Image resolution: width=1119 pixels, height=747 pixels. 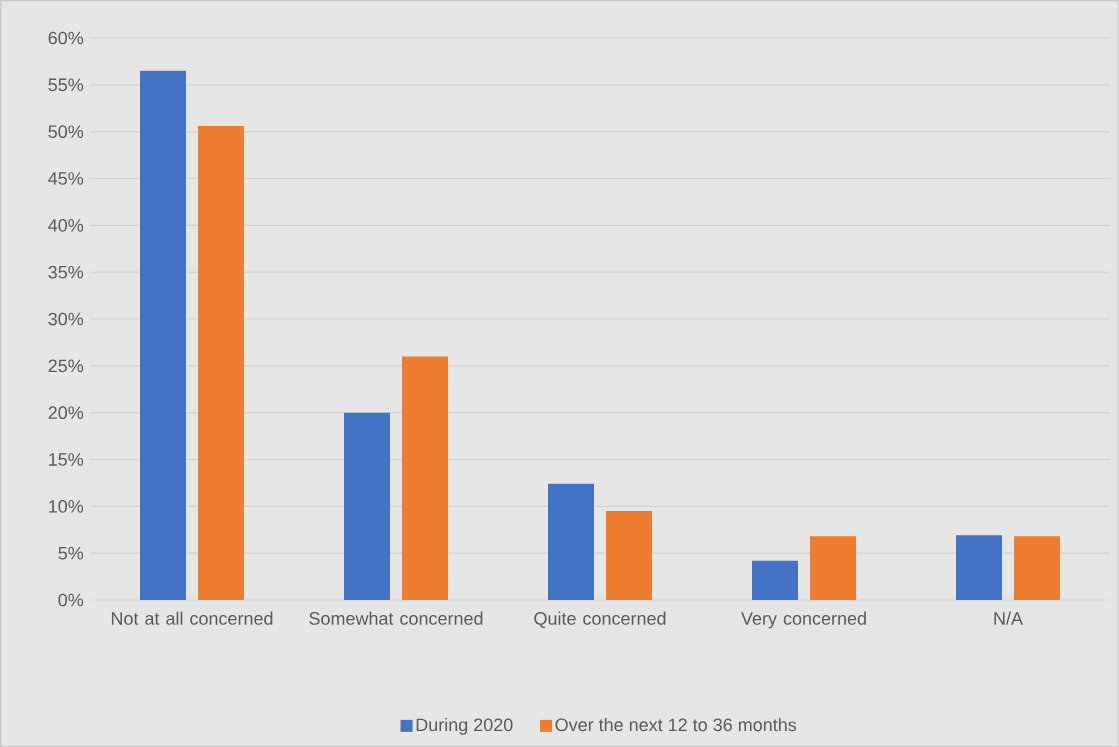 What do you see at coordinates (66, 459) in the screenshot?
I see `y-tick-label: 15%` at bounding box center [66, 459].